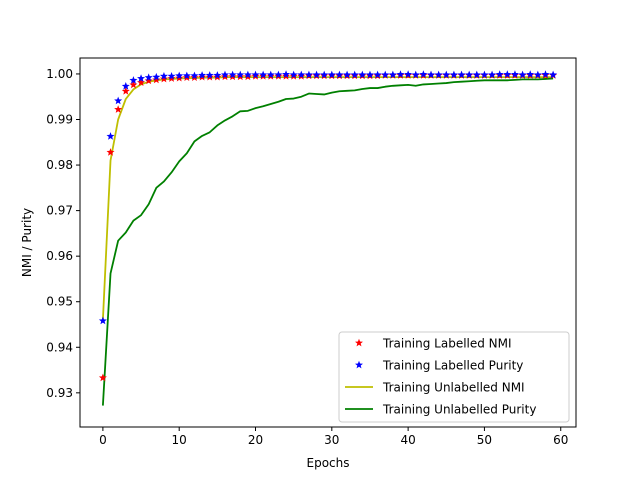 The image size is (640, 485). I want to click on y-tick-label: 0.94, so click(59, 347).